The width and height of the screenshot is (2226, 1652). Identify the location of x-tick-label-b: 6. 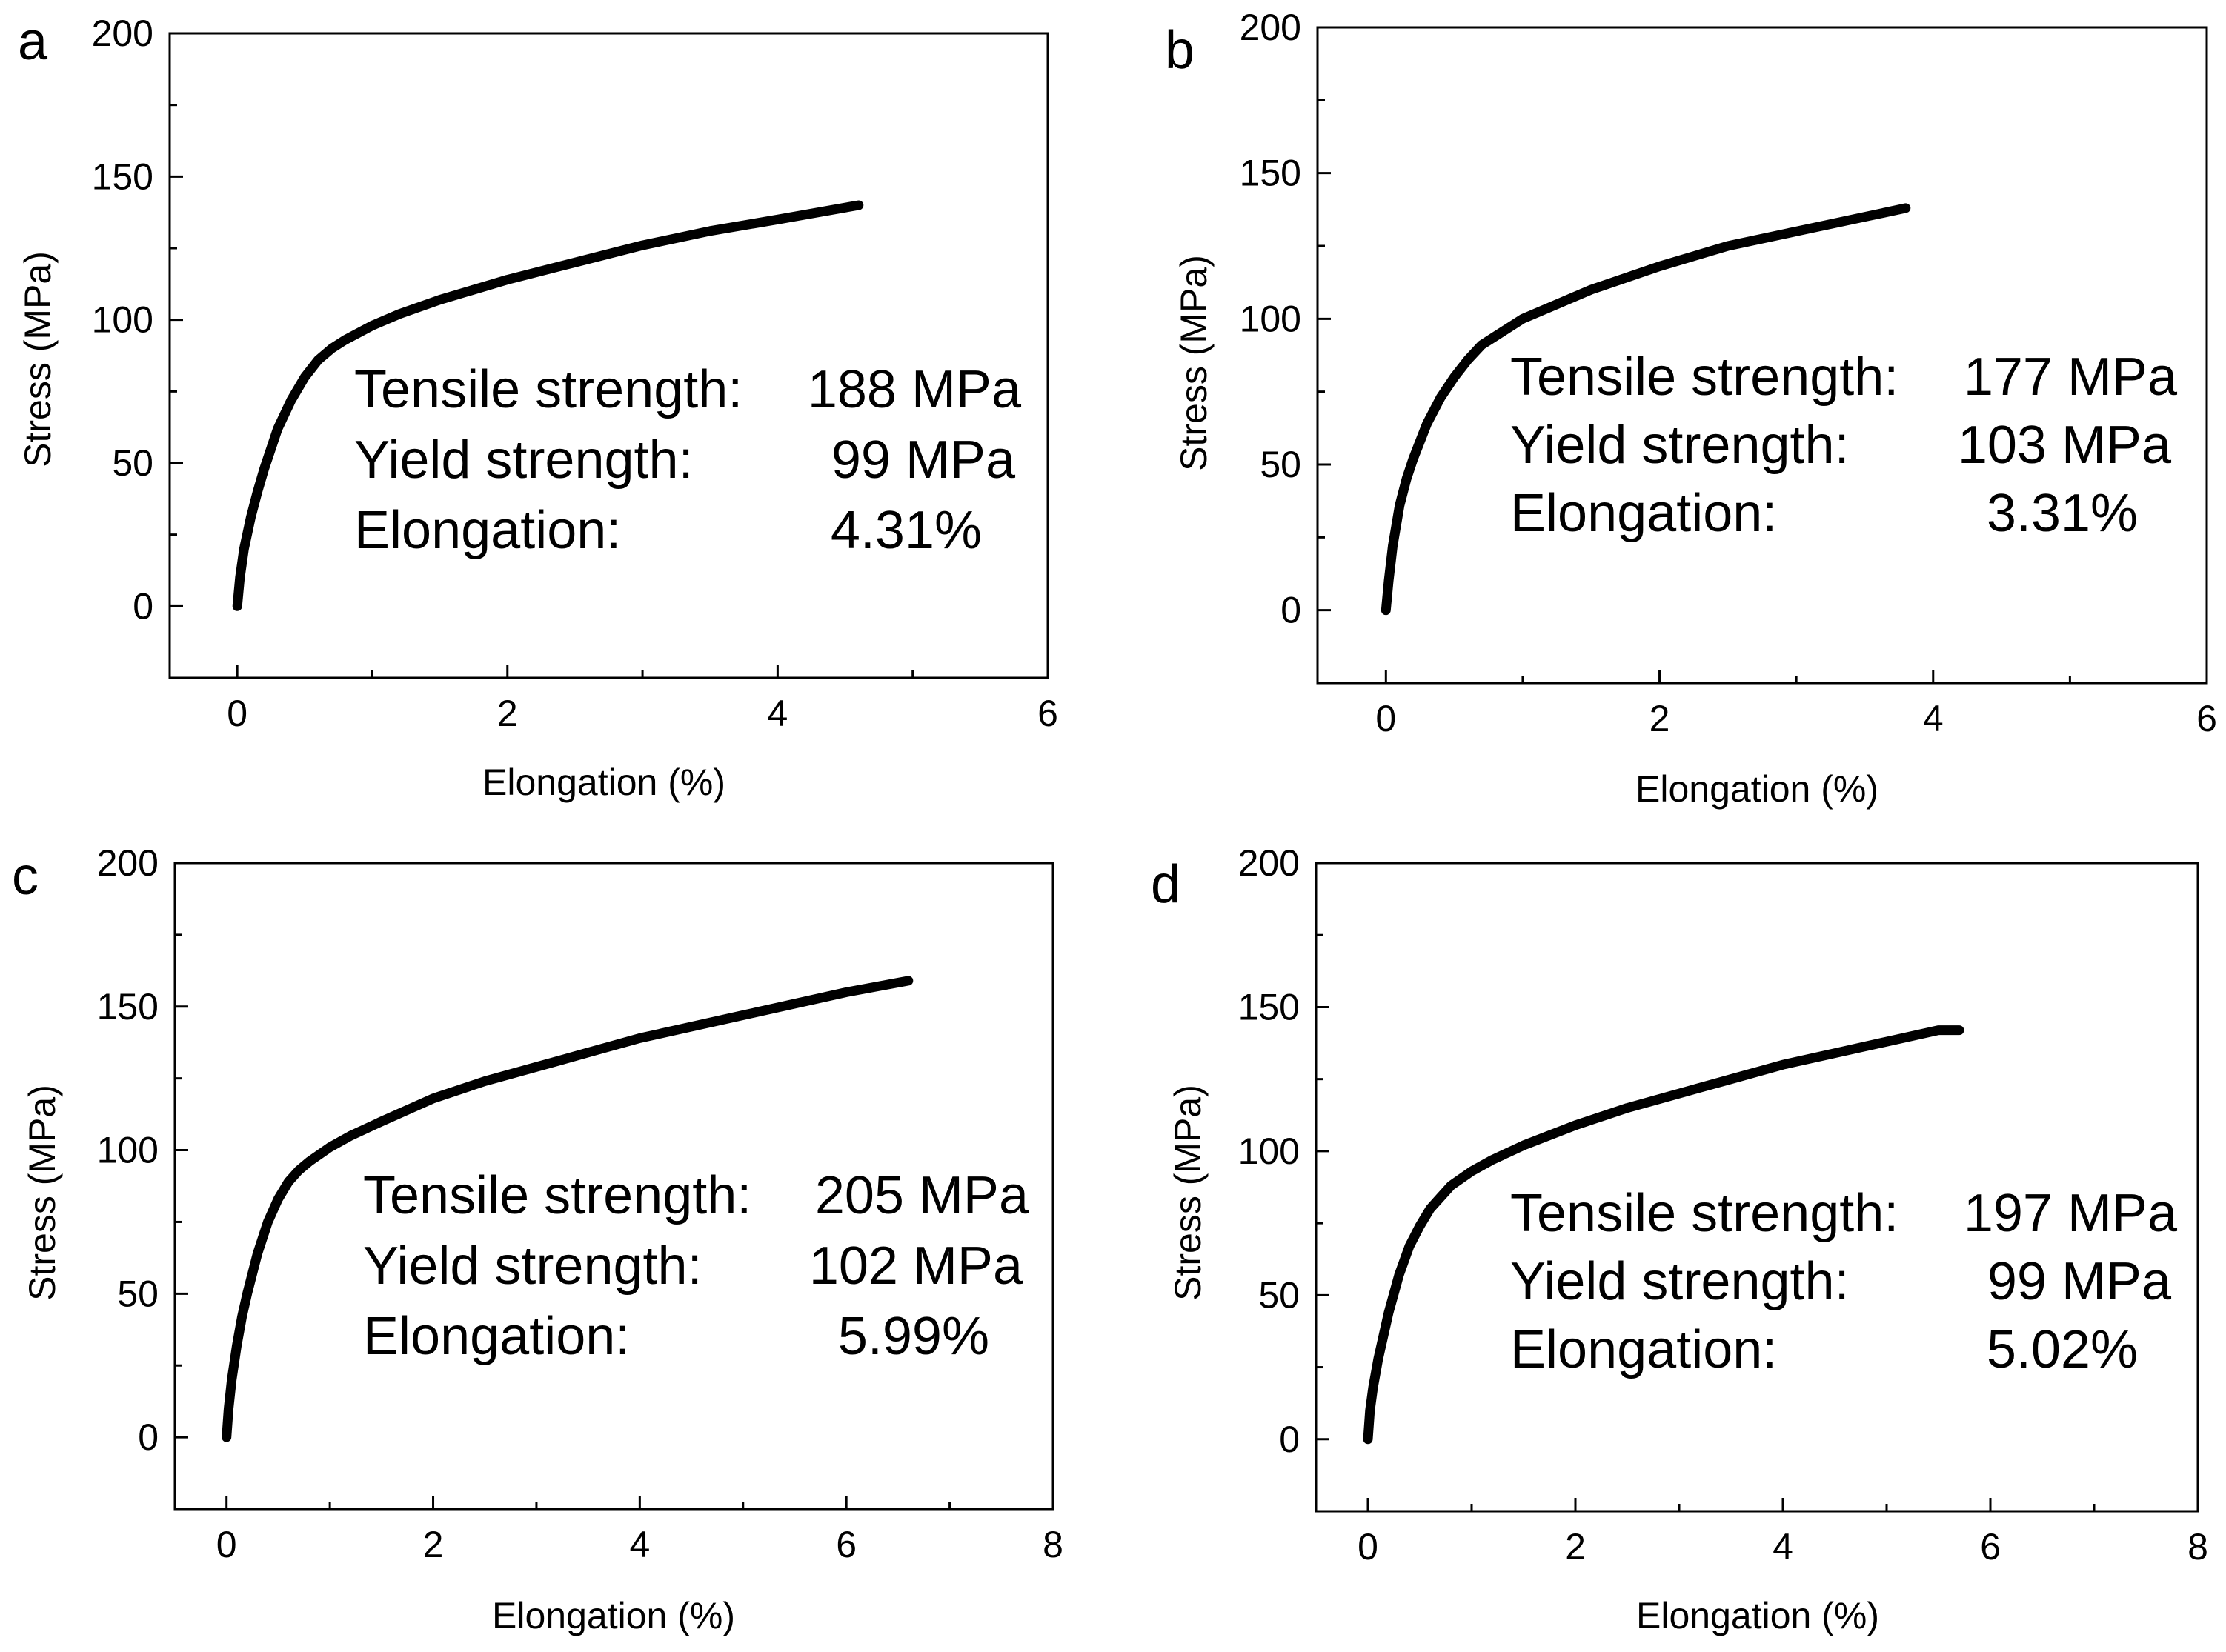
(2207, 718).